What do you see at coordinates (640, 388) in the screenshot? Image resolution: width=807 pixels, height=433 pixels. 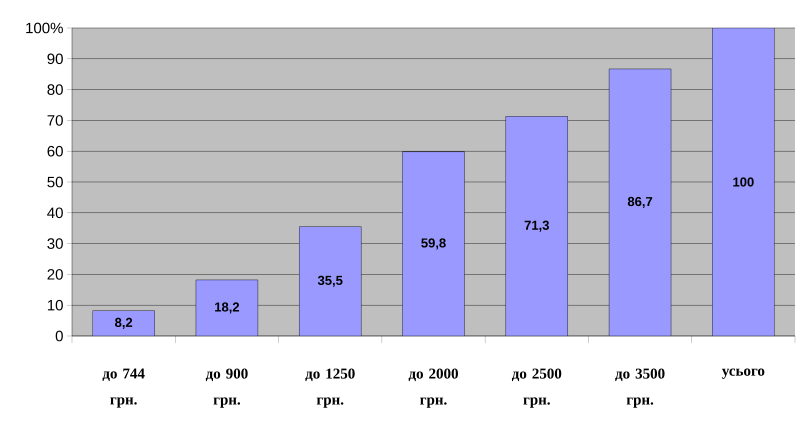 I see `x-tick-label: до 3500 грн.` at bounding box center [640, 388].